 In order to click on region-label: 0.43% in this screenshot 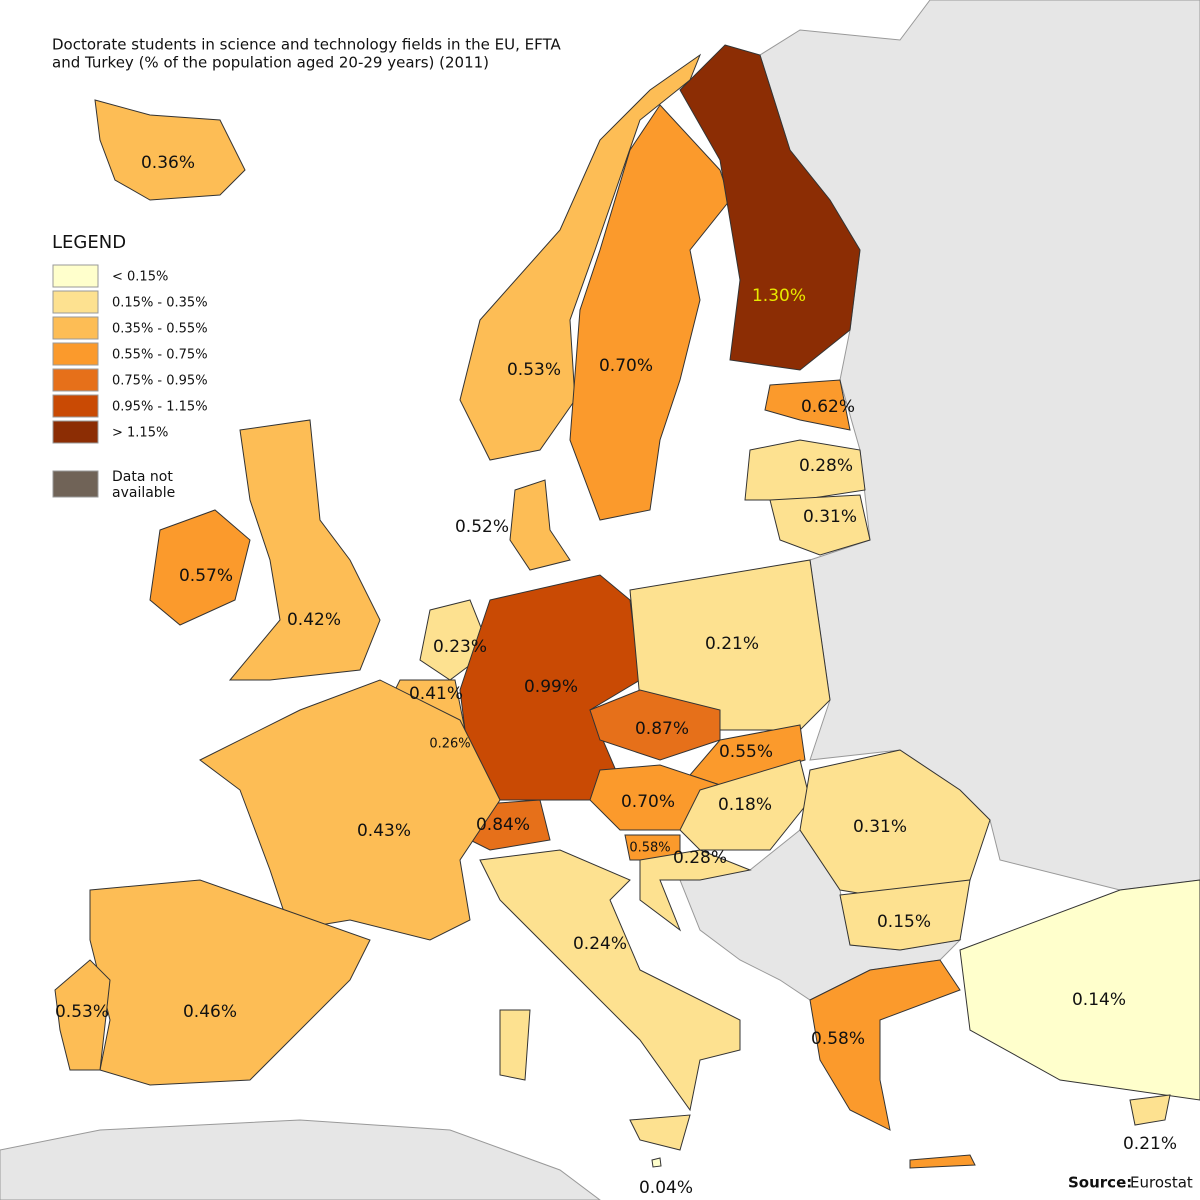, I will do `click(384, 831)`.